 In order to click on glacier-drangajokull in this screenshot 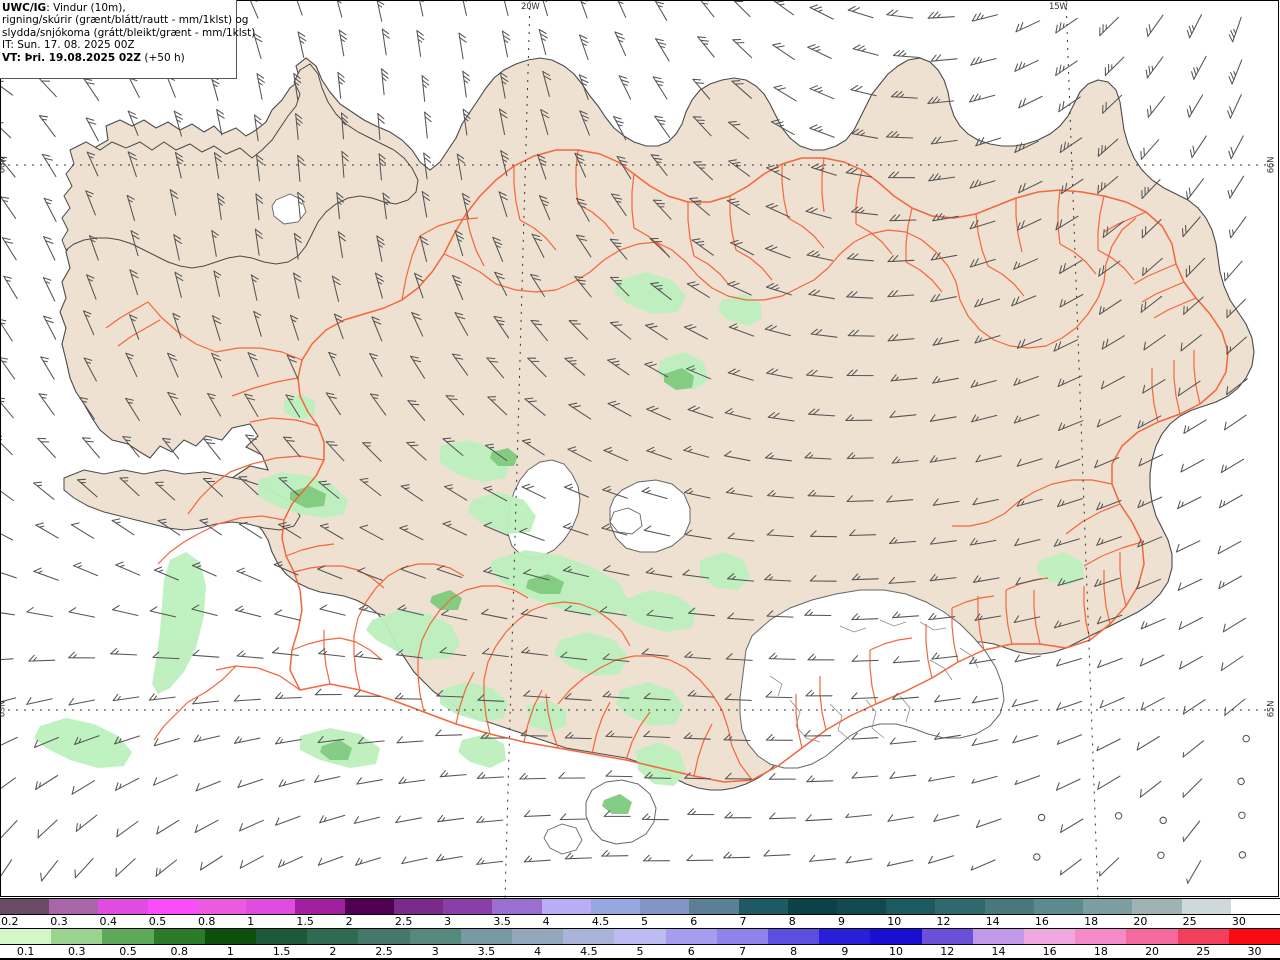, I will do `click(289, 209)`.